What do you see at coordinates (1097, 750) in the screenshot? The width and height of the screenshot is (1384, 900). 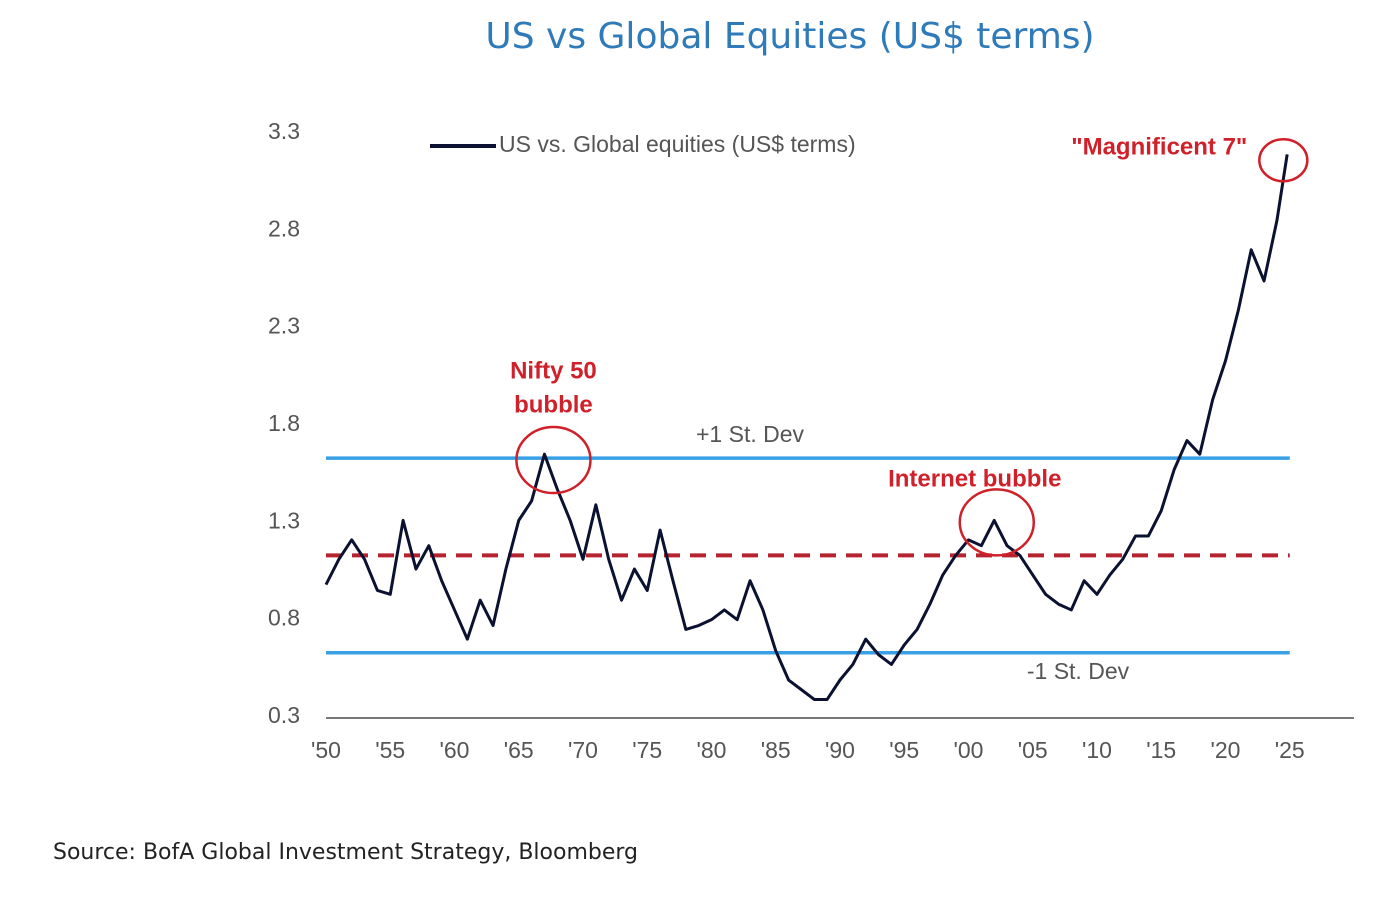 I see `x-tick-label: '10` at bounding box center [1097, 750].